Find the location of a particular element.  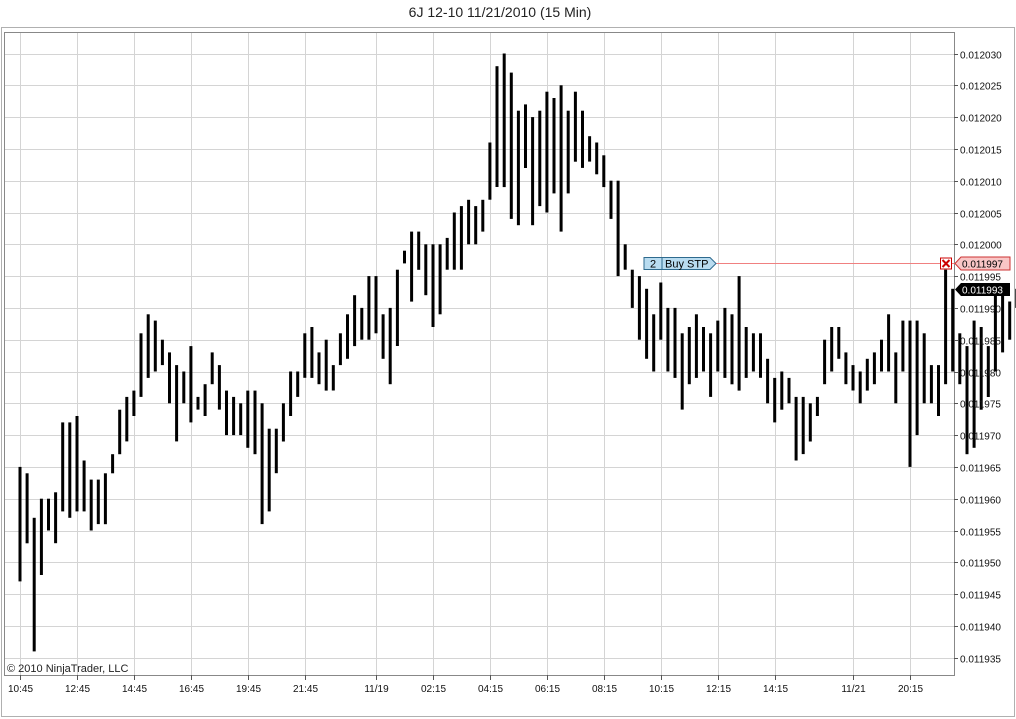

last-price-marker: 0.011993 is located at coordinates (982, 290).